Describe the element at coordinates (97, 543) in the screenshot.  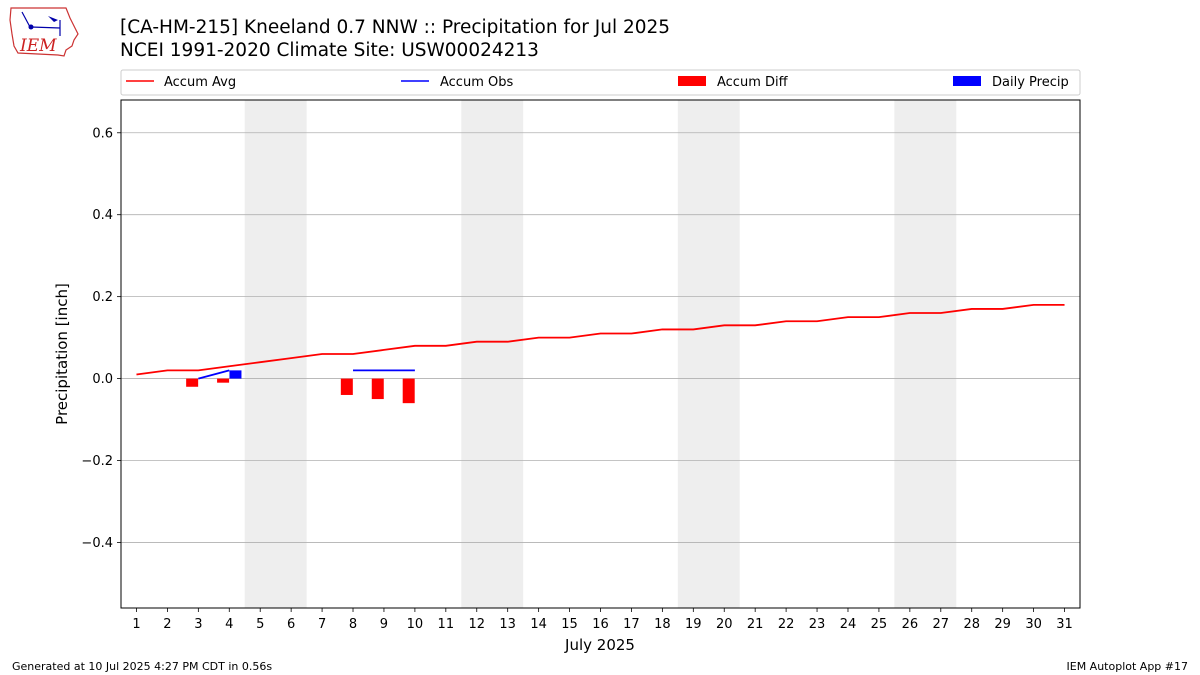
I see `y-tick-label: −0.4` at that location.